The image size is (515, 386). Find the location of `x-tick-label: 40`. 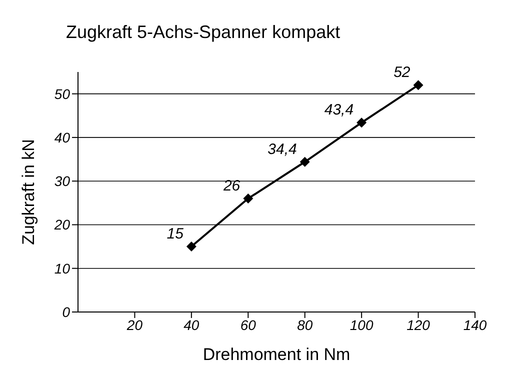

x-tick-label: 40 is located at coordinates (192, 324).